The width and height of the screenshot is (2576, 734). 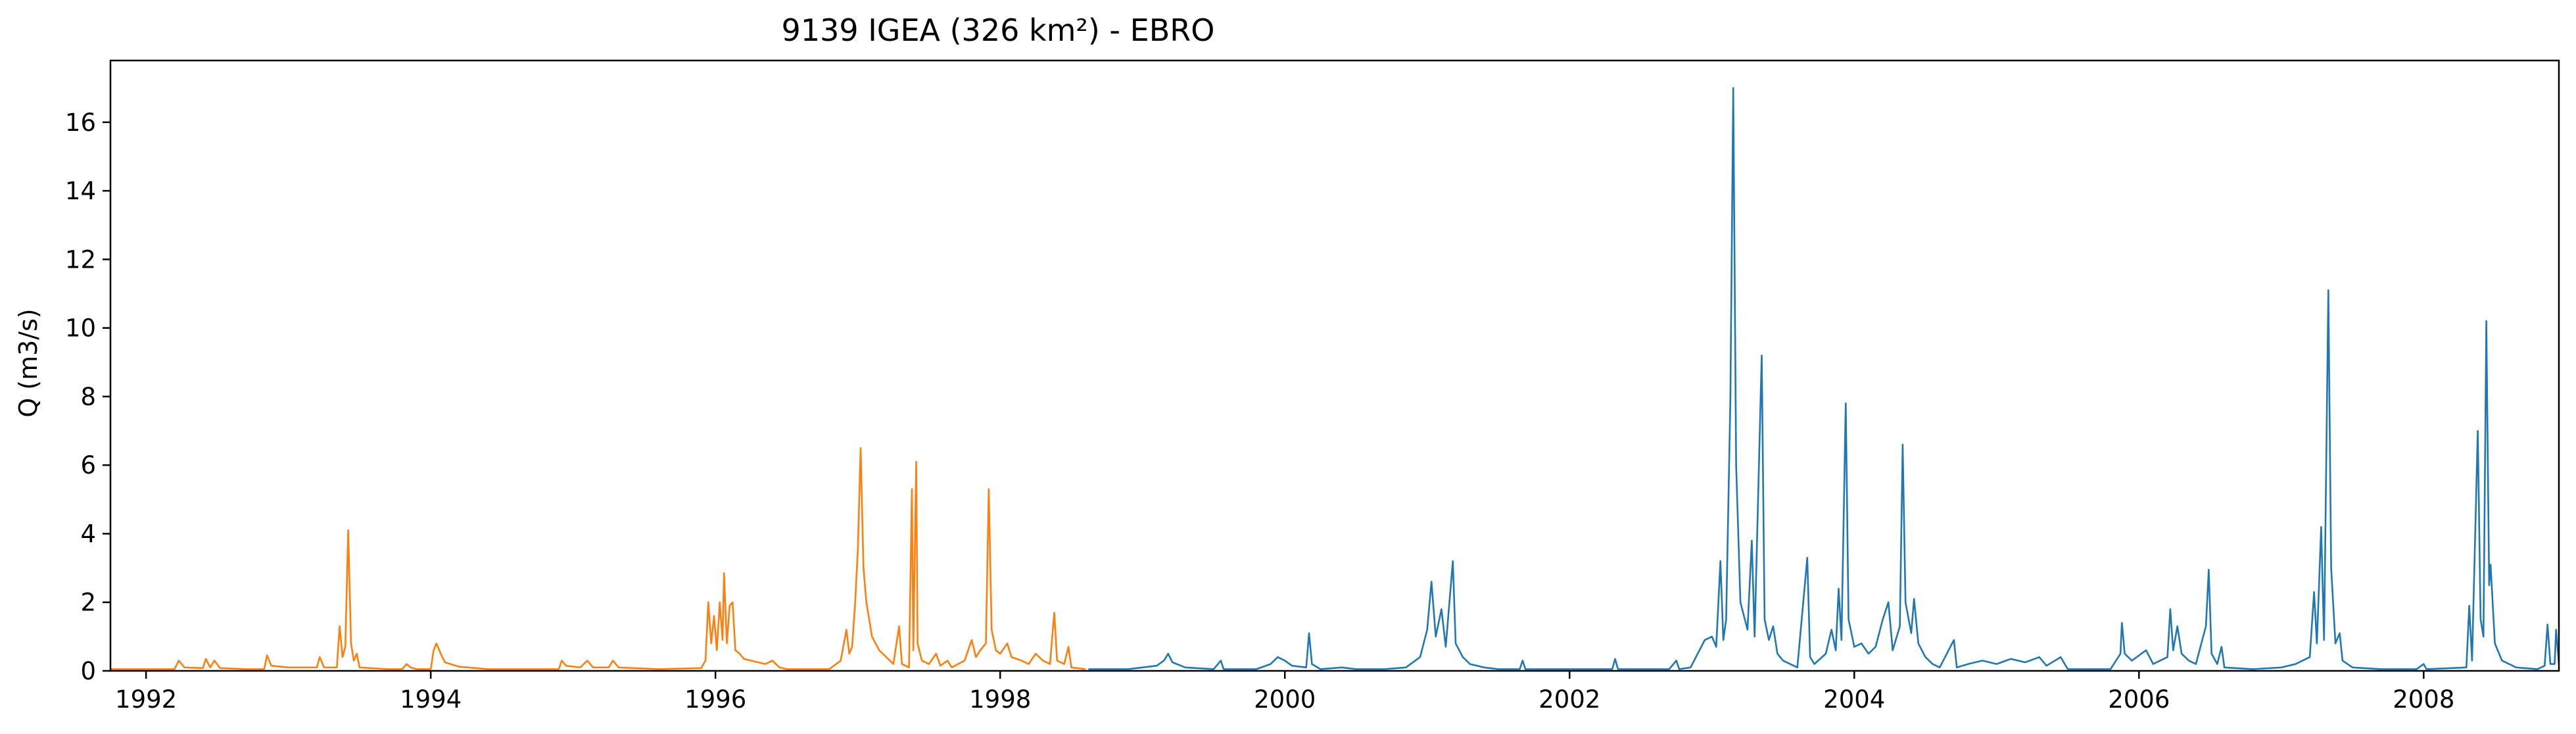 What do you see at coordinates (431, 699) in the screenshot?
I see `x-tick-label: 1994` at bounding box center [431, 699].